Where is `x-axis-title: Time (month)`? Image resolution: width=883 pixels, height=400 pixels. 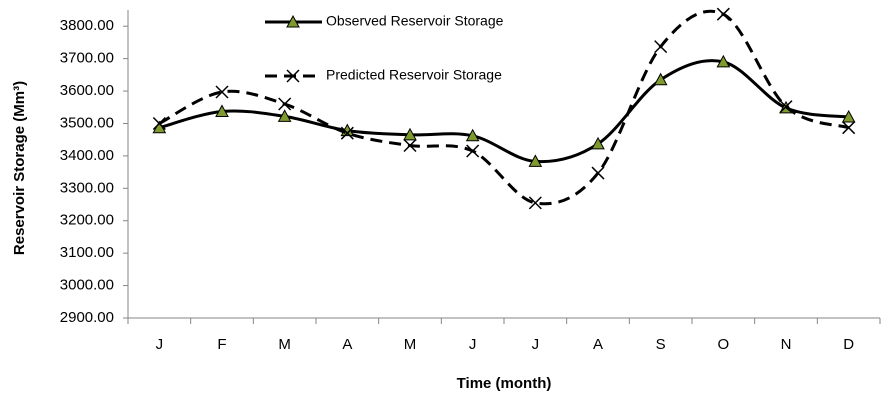 x-axis-title: Time (month) is located at coordinates (504, 383).